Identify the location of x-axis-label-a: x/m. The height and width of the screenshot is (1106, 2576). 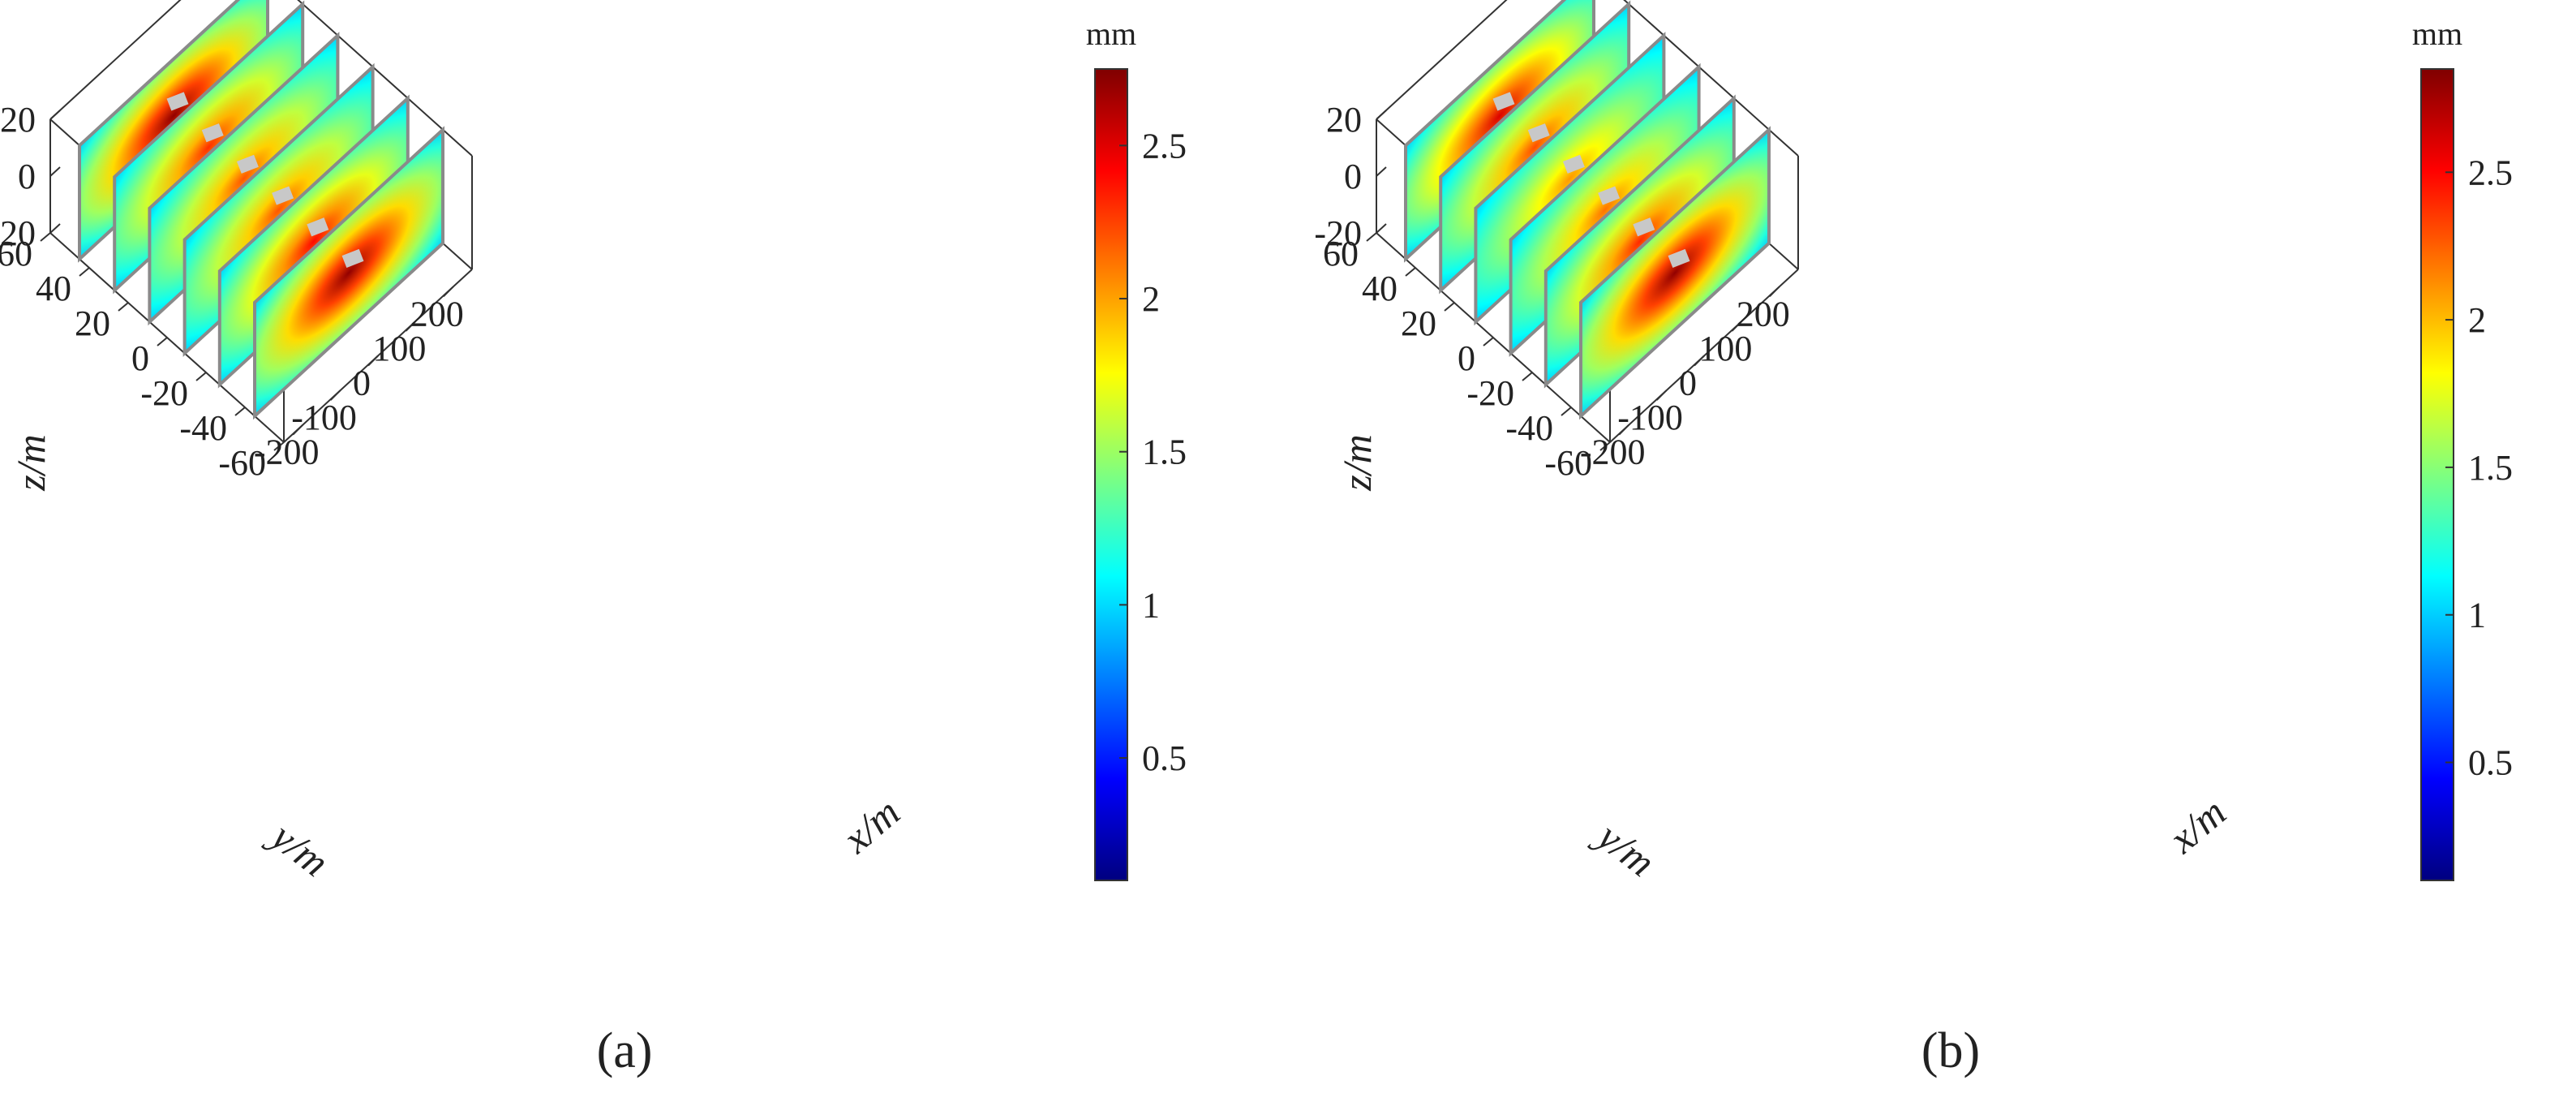
(871, 826).